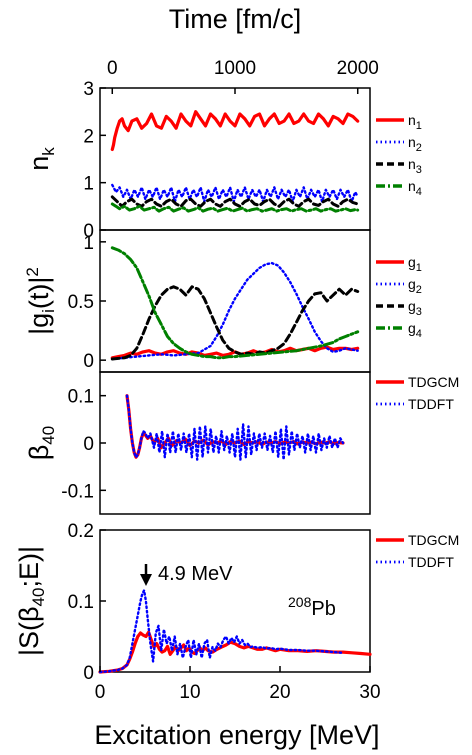  Describe the element at coordinates (279, 692) in the screenshot. I see `bottom-xtick-label: 20` at that location.